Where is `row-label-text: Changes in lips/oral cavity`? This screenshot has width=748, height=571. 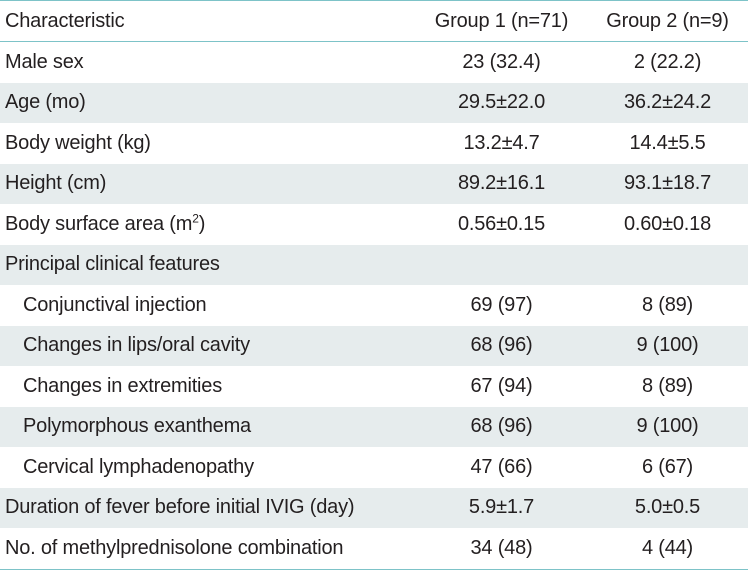
row-label-text: Changes in lips/oral cavity is located at coordinates (136, 345).